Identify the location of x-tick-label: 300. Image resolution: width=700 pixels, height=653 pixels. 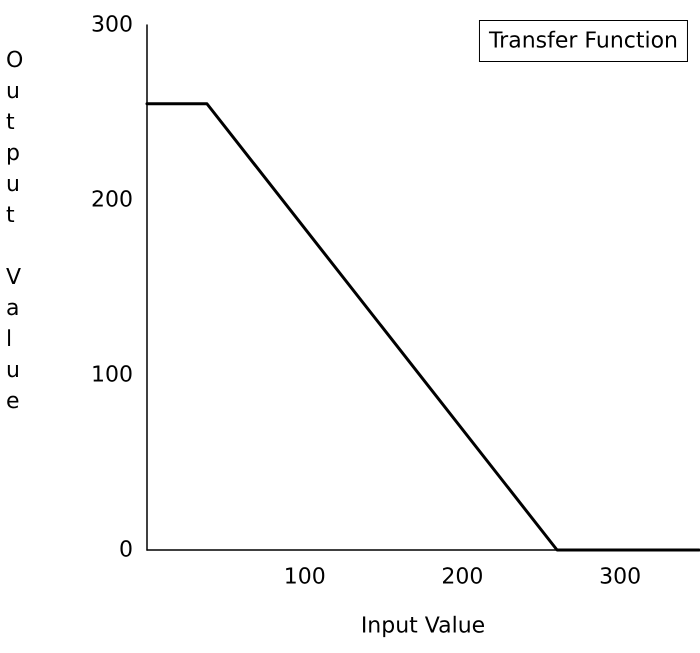
(620, 577).